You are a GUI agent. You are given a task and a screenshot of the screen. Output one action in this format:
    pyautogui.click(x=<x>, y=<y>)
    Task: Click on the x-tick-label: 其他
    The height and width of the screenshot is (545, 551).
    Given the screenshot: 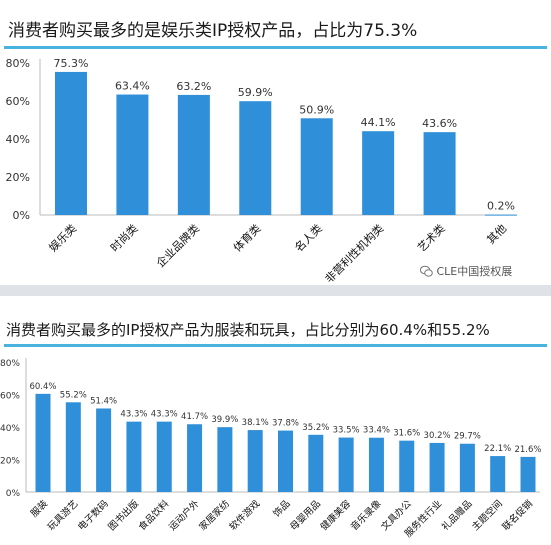 What is the action you would take?
    pyautogui.click(x=496, y=234)
    